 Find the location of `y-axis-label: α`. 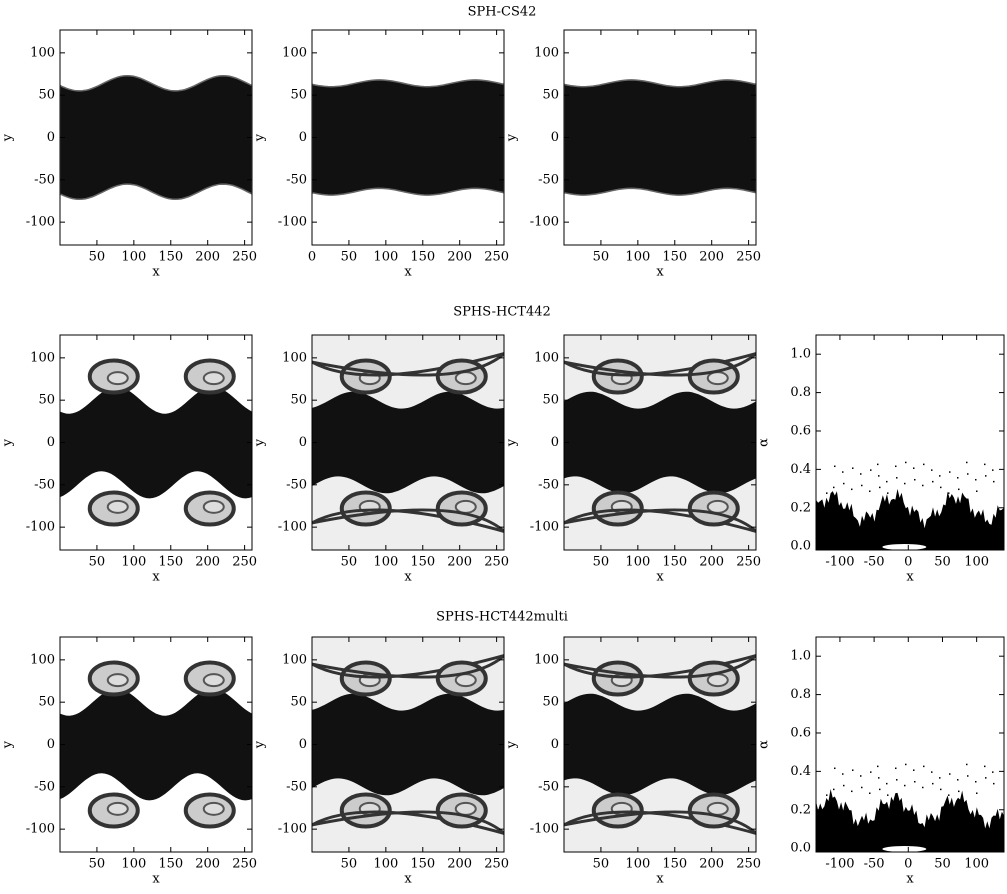

y-axis-label: α is located at coordinates (764, 744).